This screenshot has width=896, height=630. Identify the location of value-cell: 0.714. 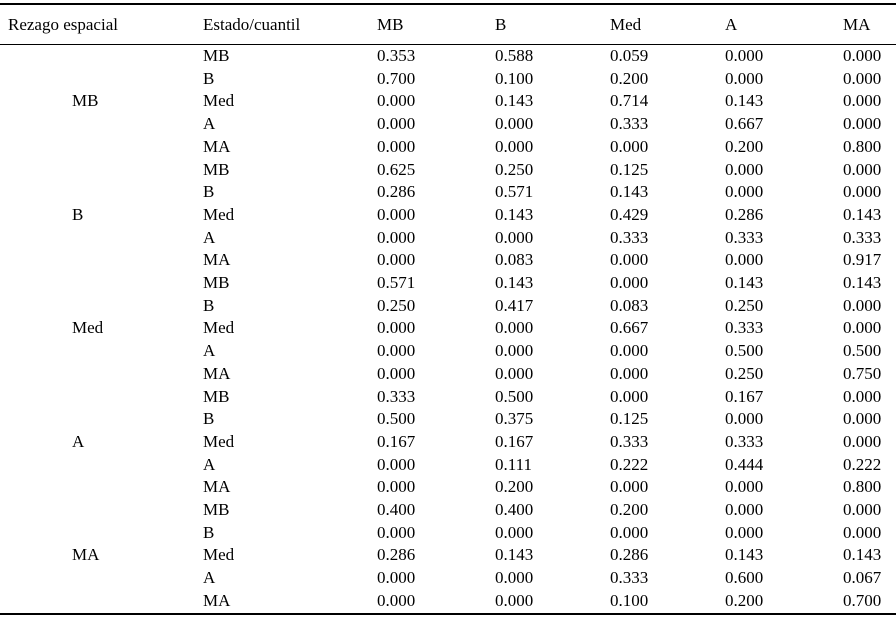
(629, 101).